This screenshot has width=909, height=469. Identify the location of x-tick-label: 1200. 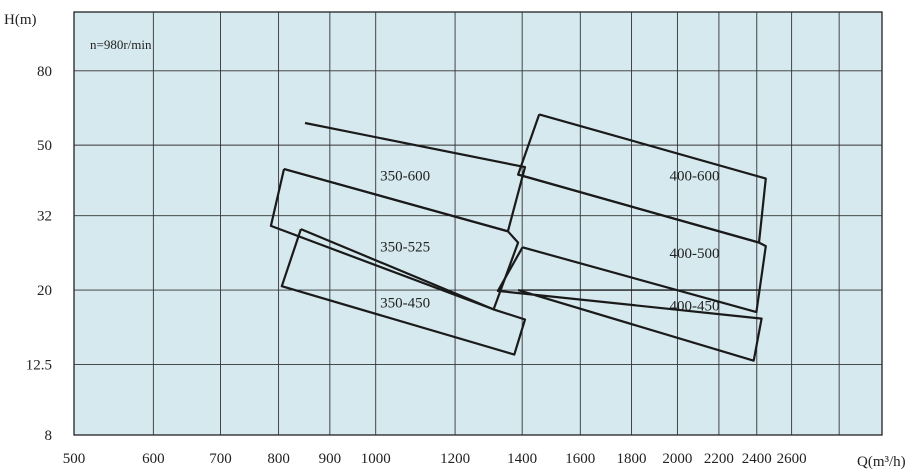
(455, 459).